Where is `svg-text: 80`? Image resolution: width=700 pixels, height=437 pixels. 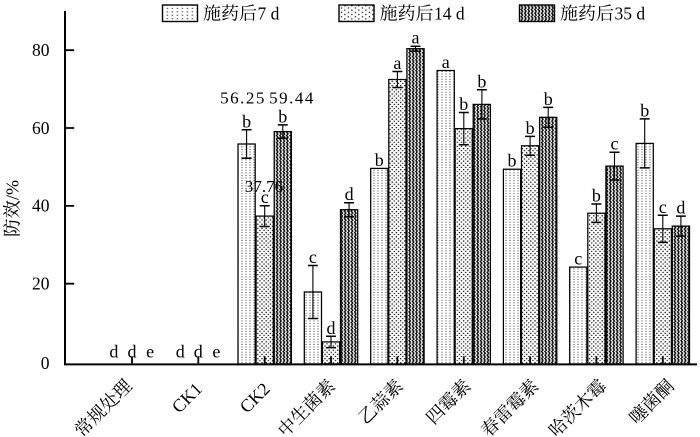
svg-text: 80 is located at coordinates (41, 50).